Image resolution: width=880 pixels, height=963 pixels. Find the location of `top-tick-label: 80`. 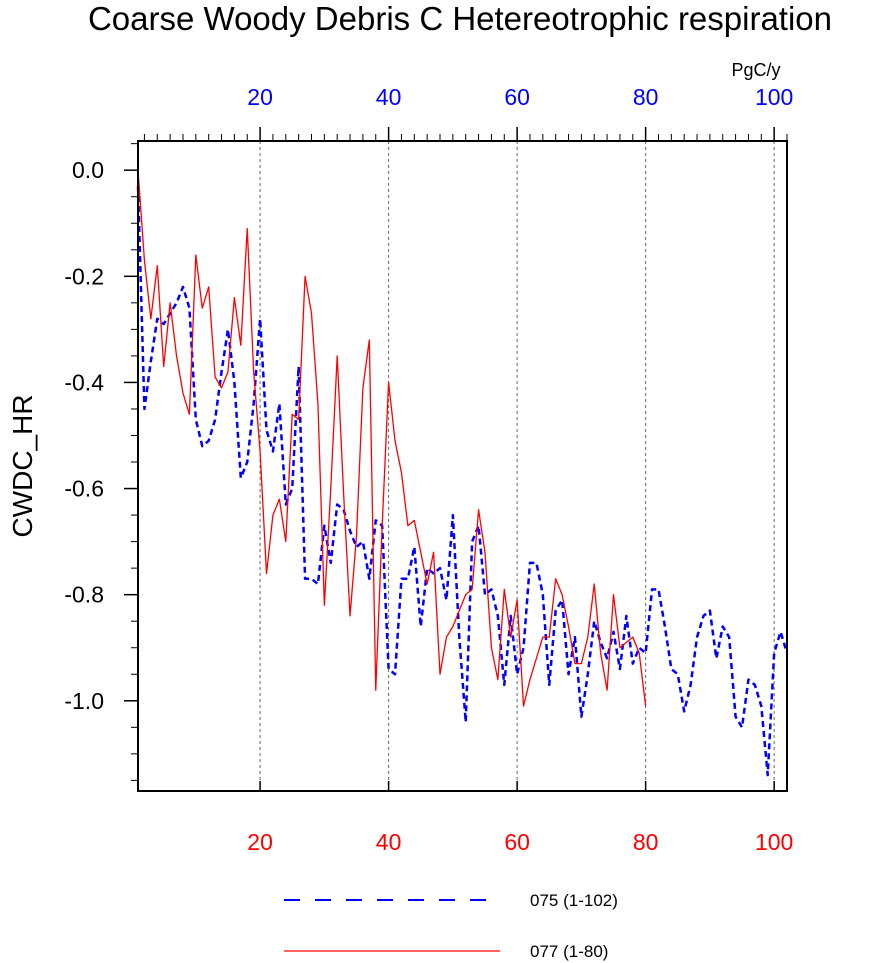

top-tick-label: 80 is located at coordinates (646, 97).